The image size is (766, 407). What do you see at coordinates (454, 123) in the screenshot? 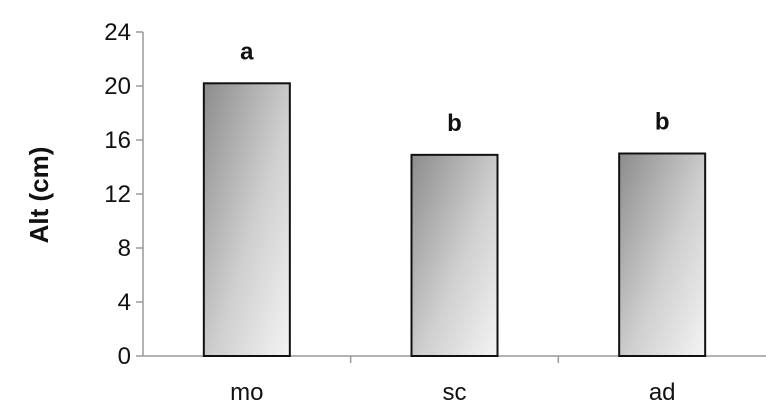
I see `significance-label-sc: b` at bounding box center [454, 123].